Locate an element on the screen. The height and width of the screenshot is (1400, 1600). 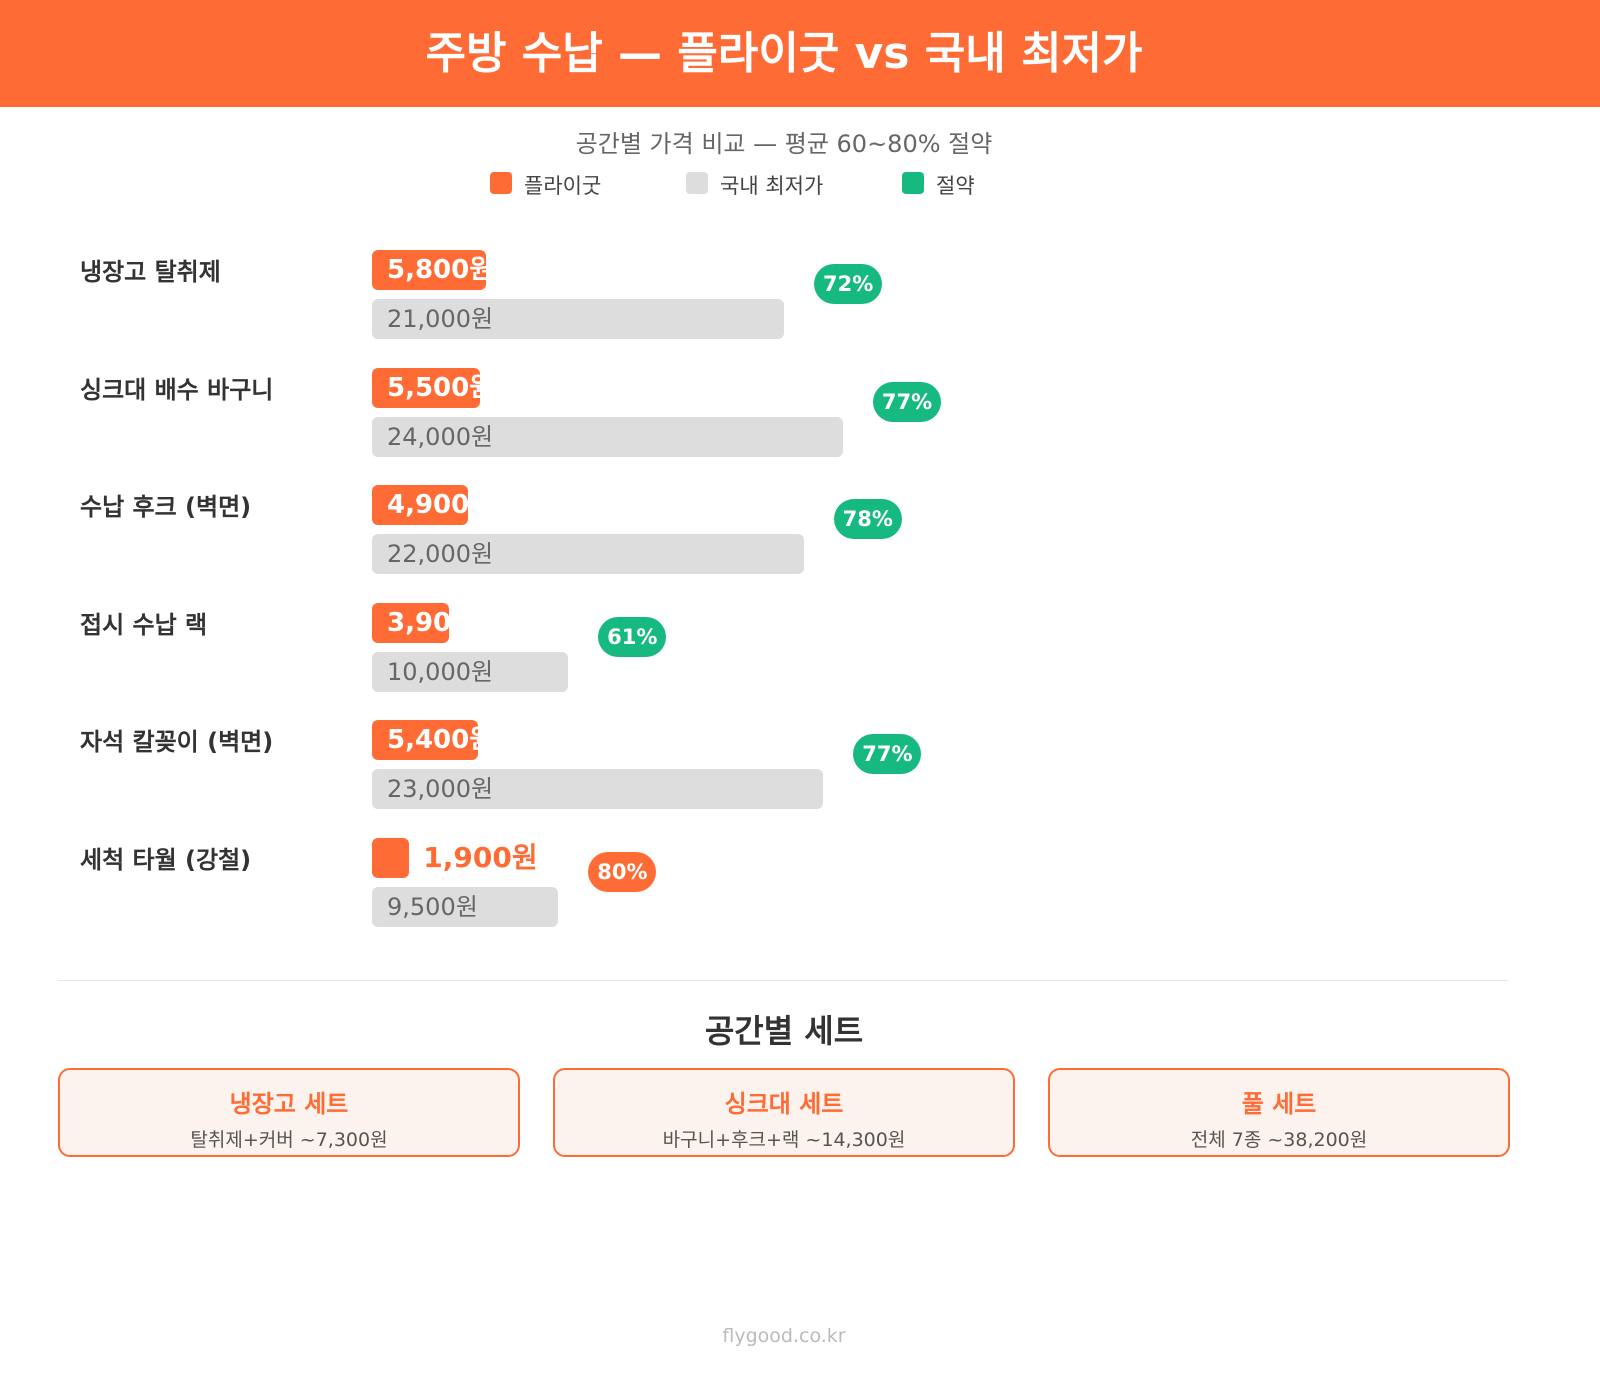
bar: 5,400원 is located at coordinates (425, 740).